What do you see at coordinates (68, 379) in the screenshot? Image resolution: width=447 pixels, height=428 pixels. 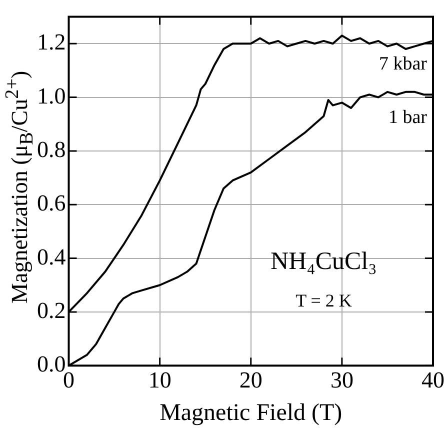 I see `x-tick-label: 0` at bounding box center [68, 379].